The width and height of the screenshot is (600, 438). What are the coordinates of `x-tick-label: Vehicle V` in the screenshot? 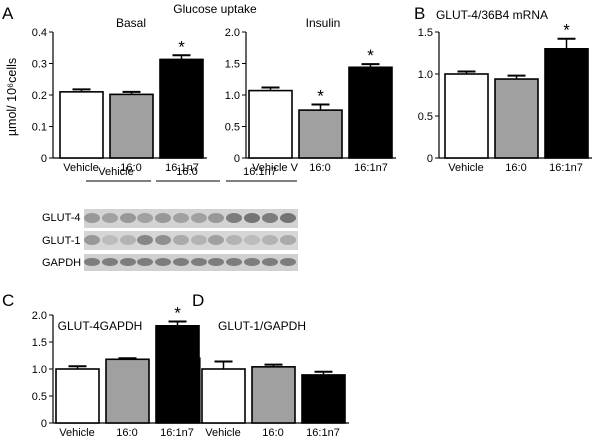 It's located at (275, 168).